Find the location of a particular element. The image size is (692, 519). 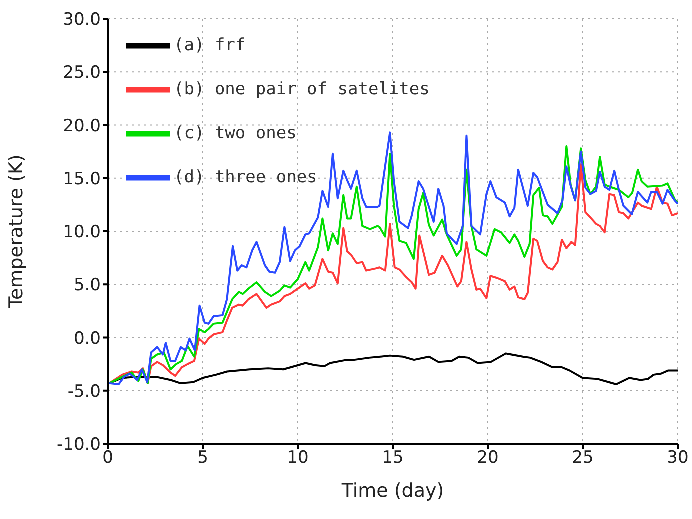

x-tick-label: 20 is located at coordinates (488, 458).